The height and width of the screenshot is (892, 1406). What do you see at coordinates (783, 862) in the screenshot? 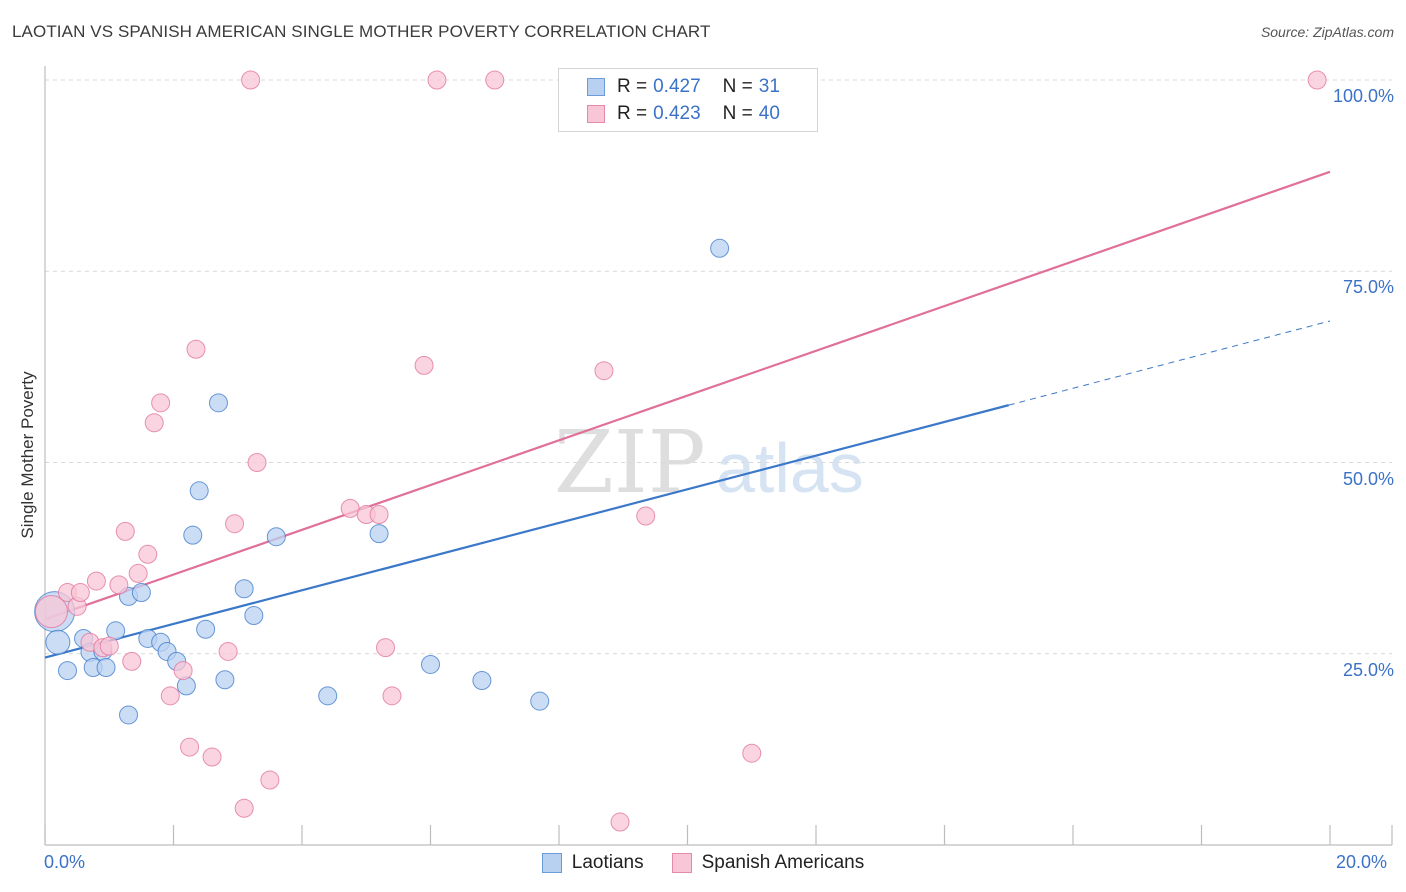
I see `legend-label-spanish-americans: Spanish Americans` at bounding box center [783, 862].